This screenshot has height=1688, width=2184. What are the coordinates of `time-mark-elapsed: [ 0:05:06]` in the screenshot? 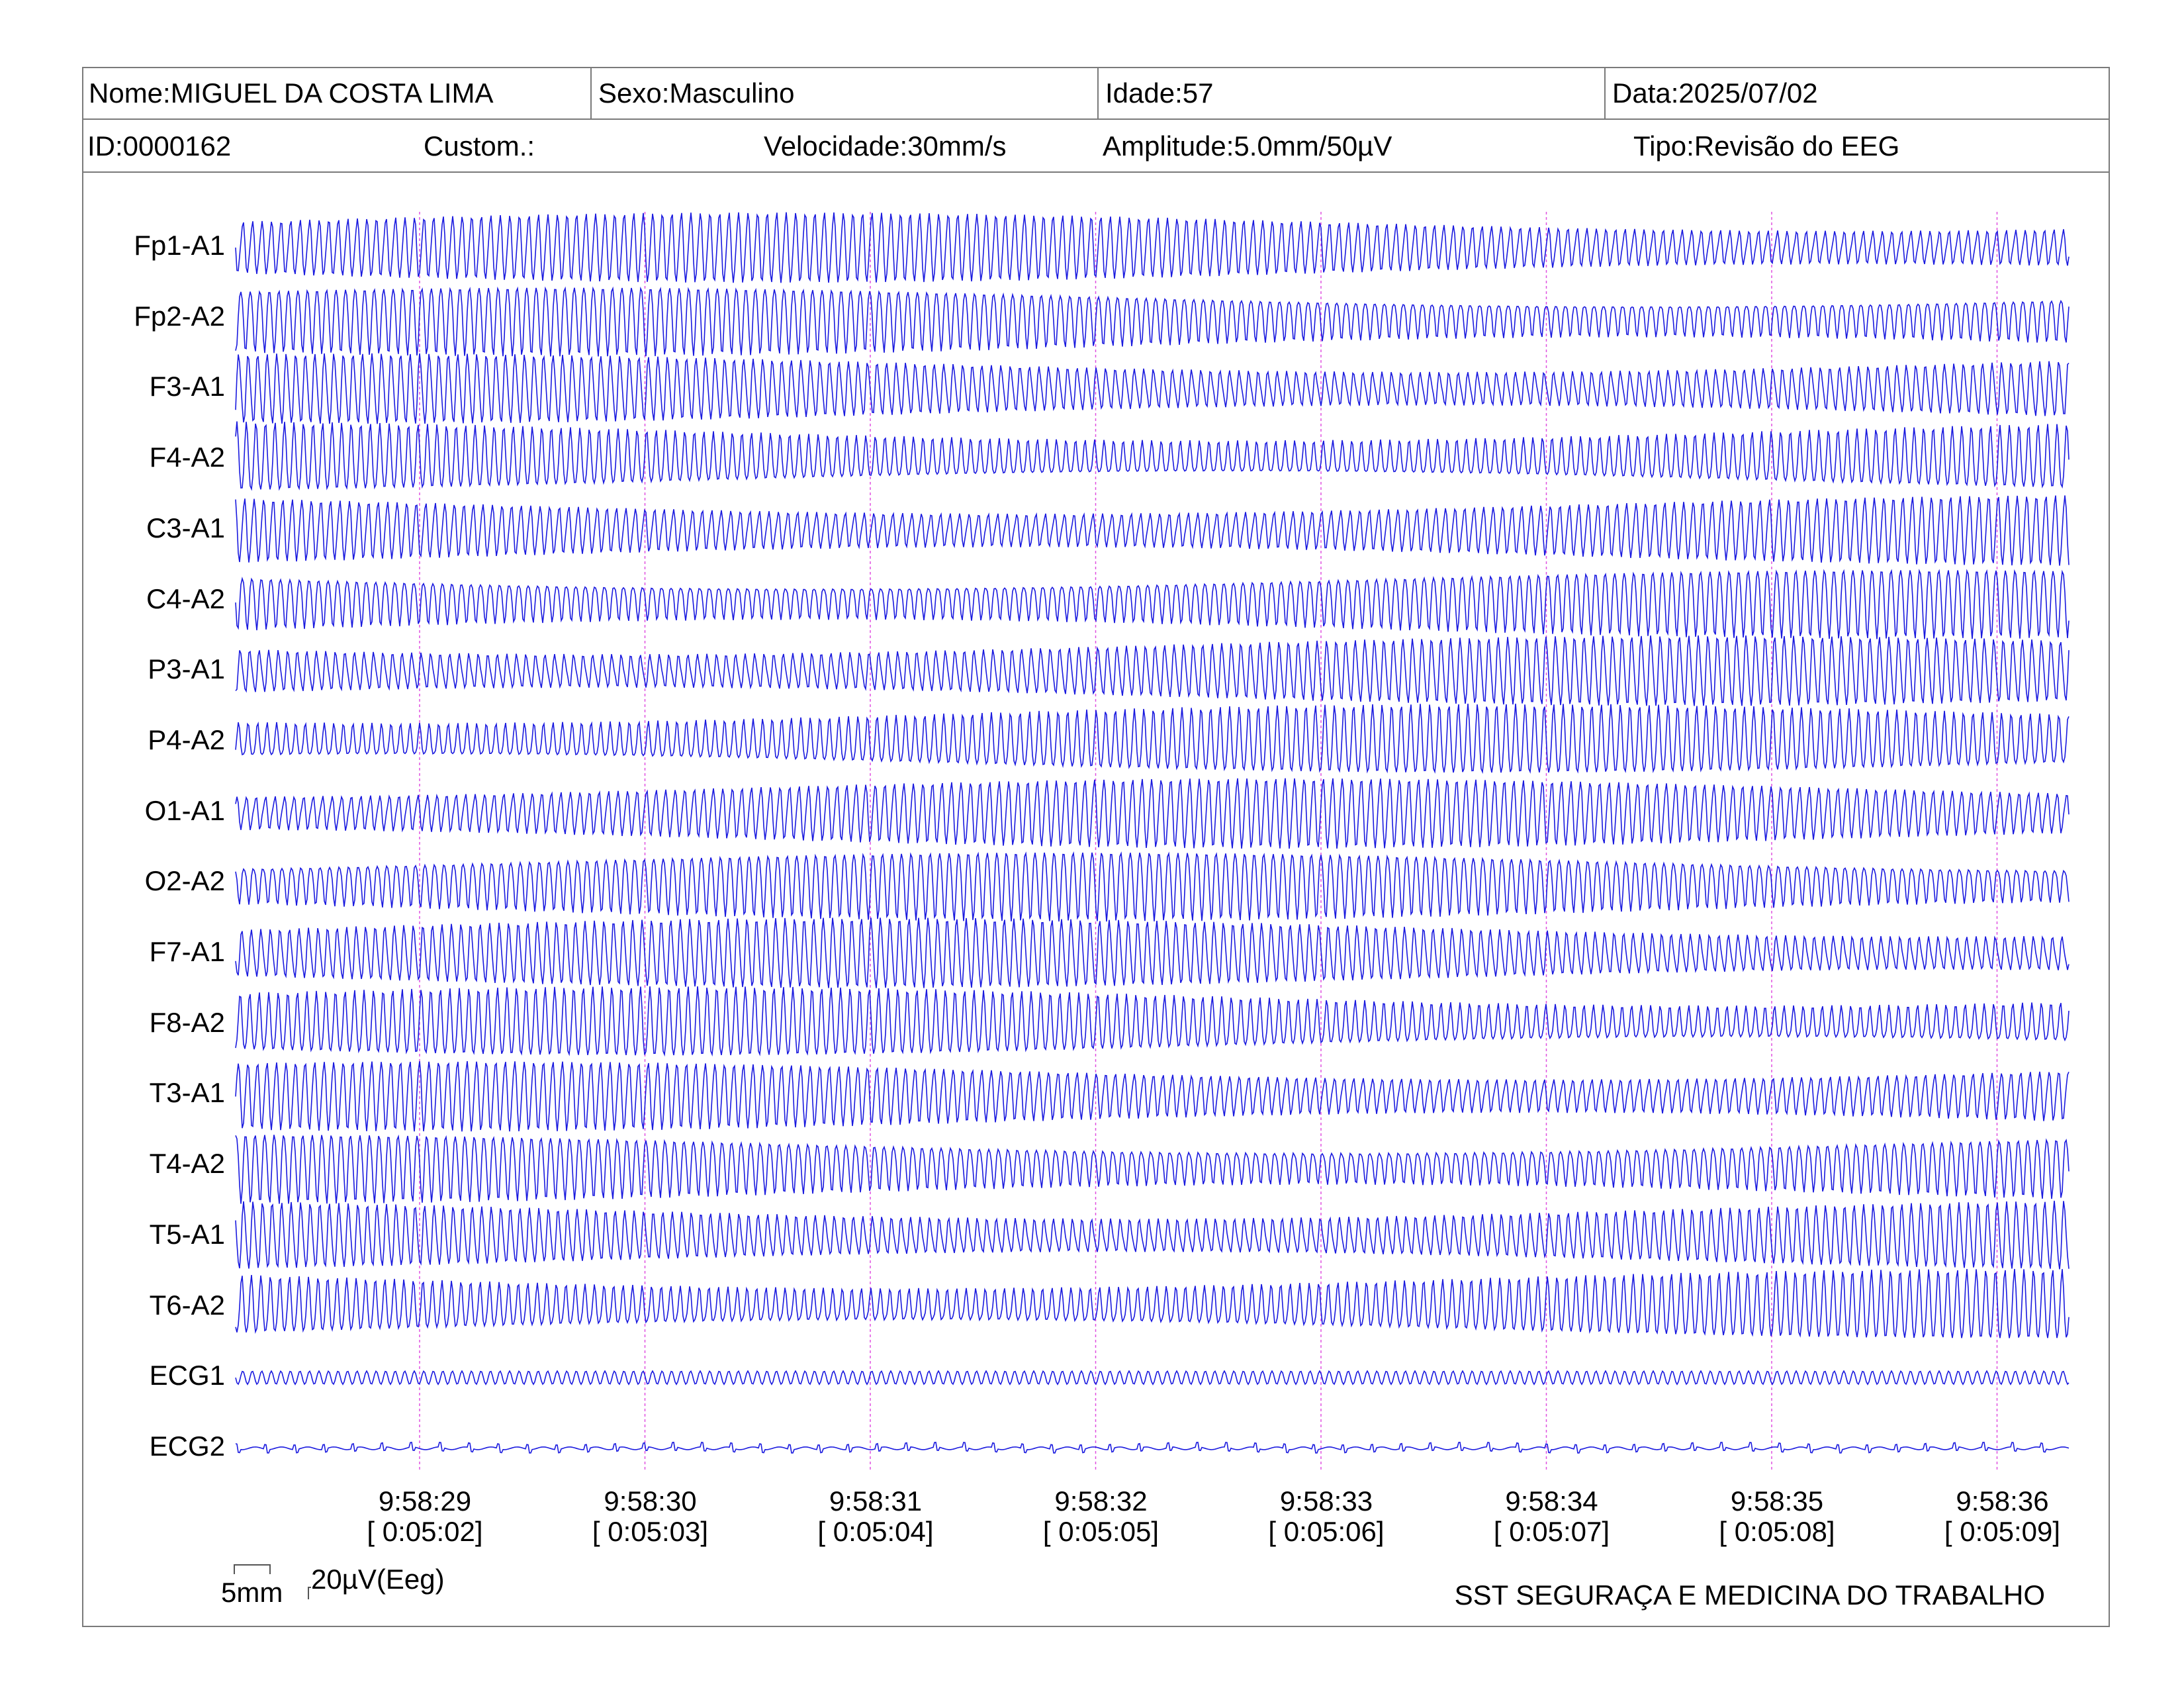 It's located at (1326, 1531).